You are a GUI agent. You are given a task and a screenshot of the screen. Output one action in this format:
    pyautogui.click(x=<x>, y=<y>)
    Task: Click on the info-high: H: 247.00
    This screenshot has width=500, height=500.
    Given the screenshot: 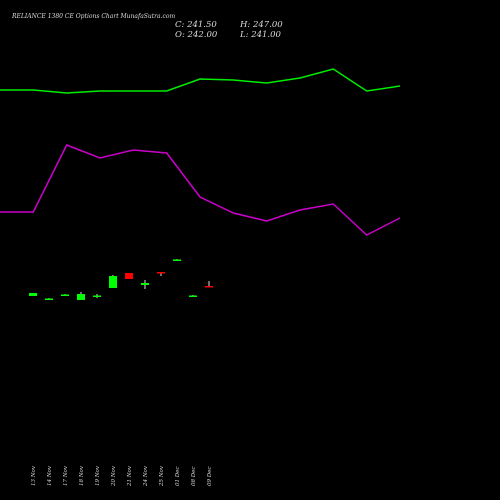 What is the action you would take?
    pyautogui.click(x=261, y=25)
    